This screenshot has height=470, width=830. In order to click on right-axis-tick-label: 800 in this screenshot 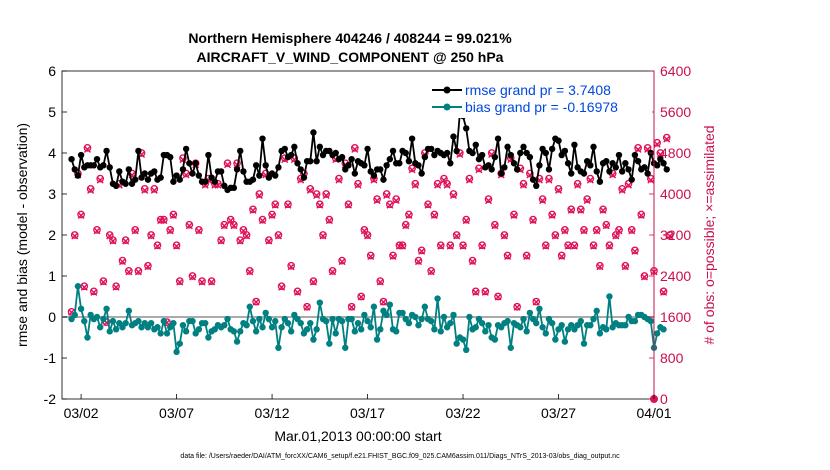, I will do `click(672, 358)`.